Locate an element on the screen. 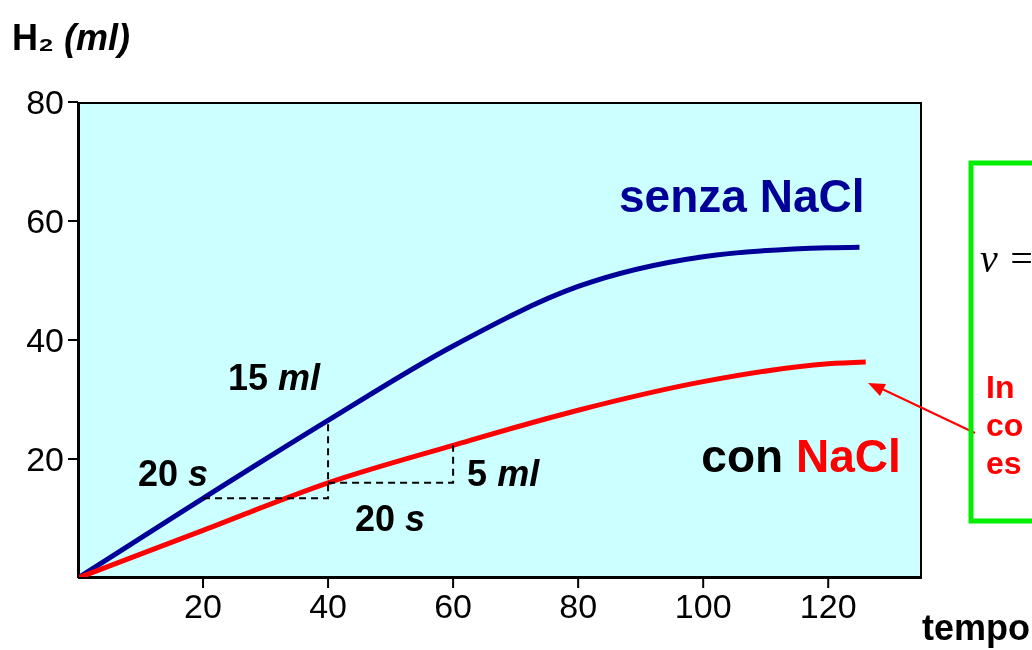 The image size is (1032, 650). annotation: 15 ml is located at coordinates (275, 378).